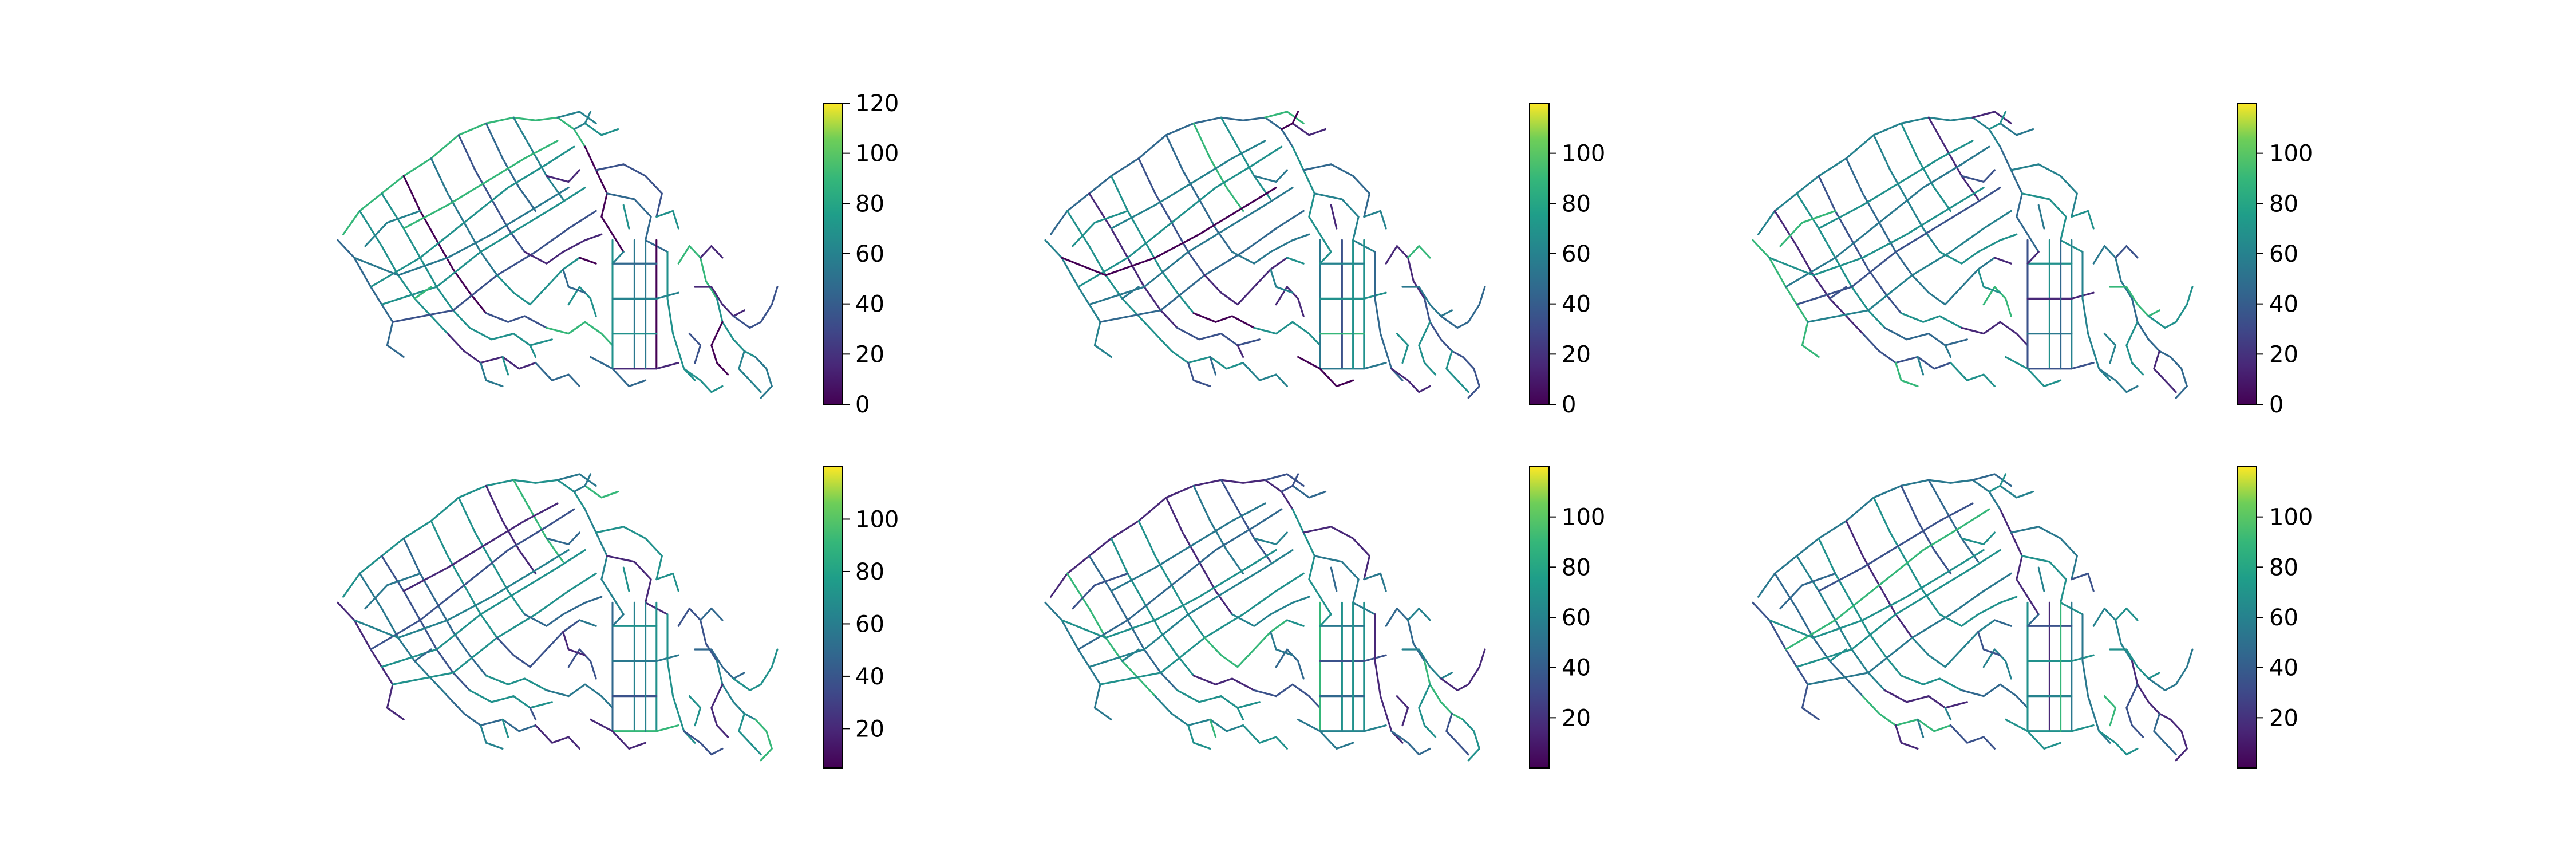 This screenshot has width=2576, height=859. I want to click on panel-2: 0 20 40 60 80 100, so click(1324, 260).